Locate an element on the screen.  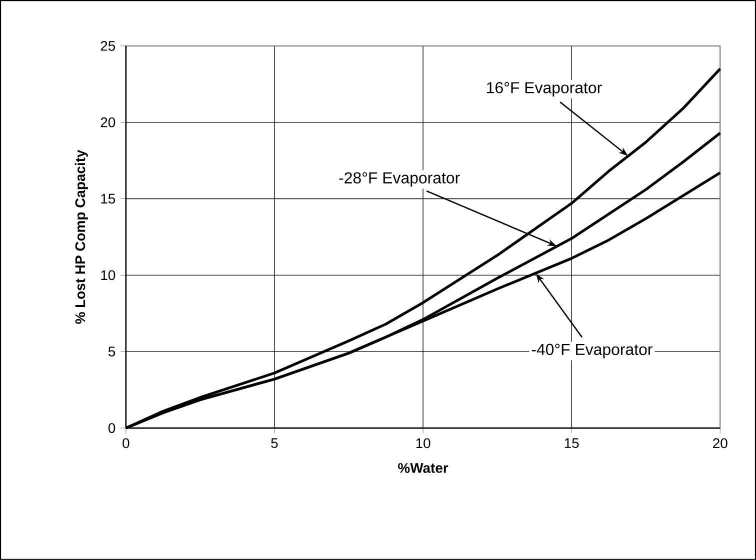
y-tick-label: 0 is located at coordinates (112, 428).